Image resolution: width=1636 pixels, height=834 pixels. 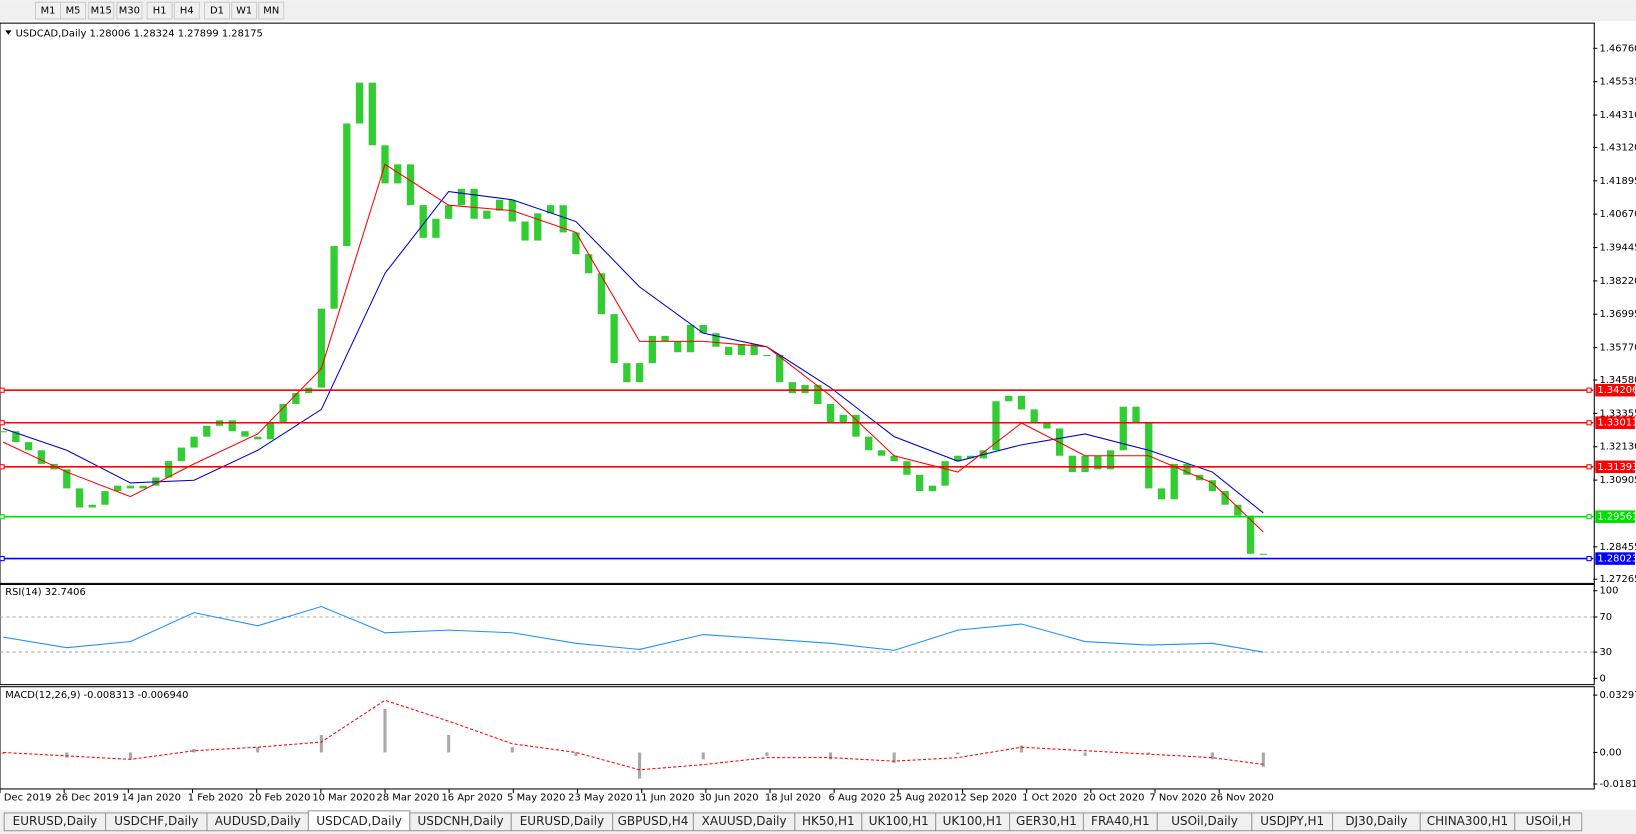 What do you see at coordinates (1617, 695) in the screenshot?
I see `y-tick-label: 0.032972` at bounding box center [1617, 695].